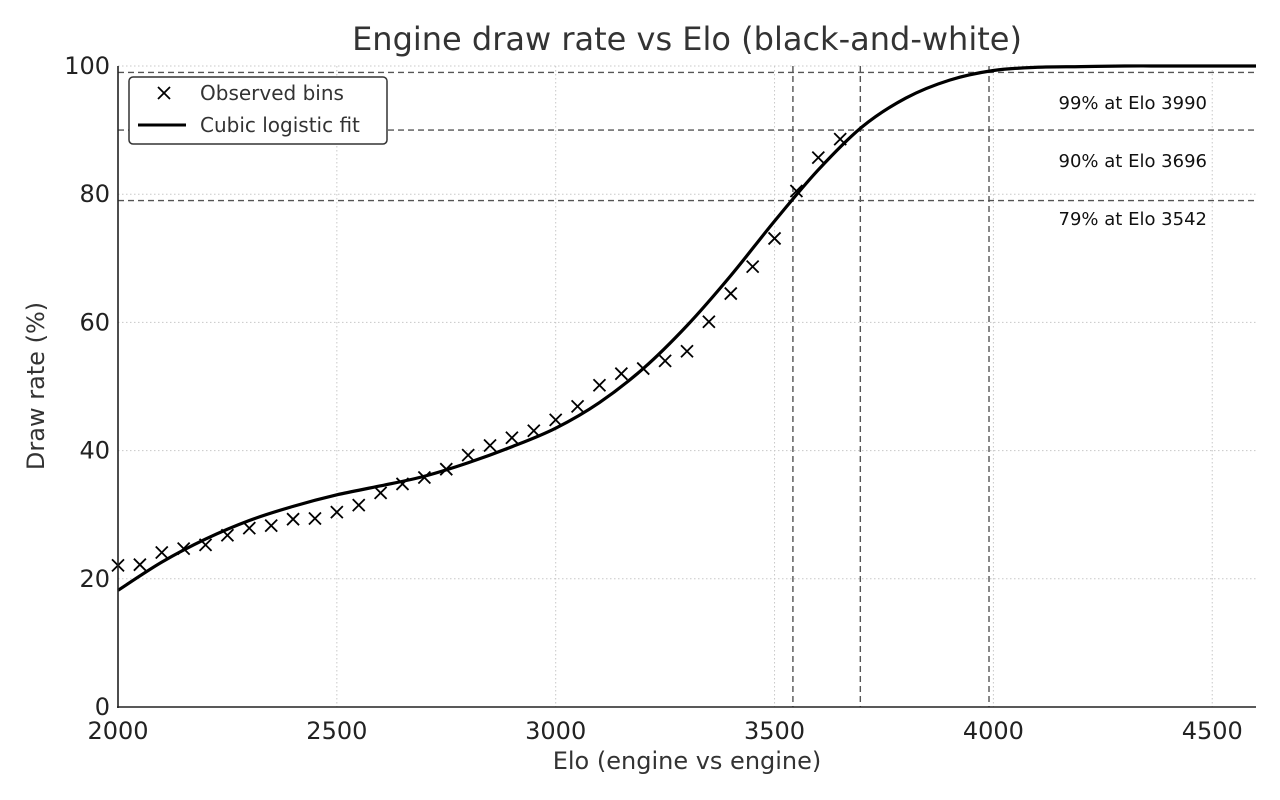 The width and height of the screenshot is (1280, 800). Describe the element at coordinates (94, 194) in the screenshot. I see `y-tick-label: 80` at that location.